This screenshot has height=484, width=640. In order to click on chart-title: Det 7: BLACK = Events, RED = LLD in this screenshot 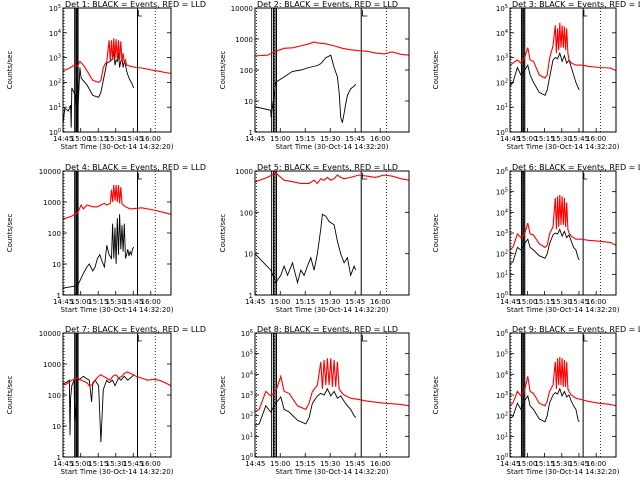, I will do `click(135, 329)`.